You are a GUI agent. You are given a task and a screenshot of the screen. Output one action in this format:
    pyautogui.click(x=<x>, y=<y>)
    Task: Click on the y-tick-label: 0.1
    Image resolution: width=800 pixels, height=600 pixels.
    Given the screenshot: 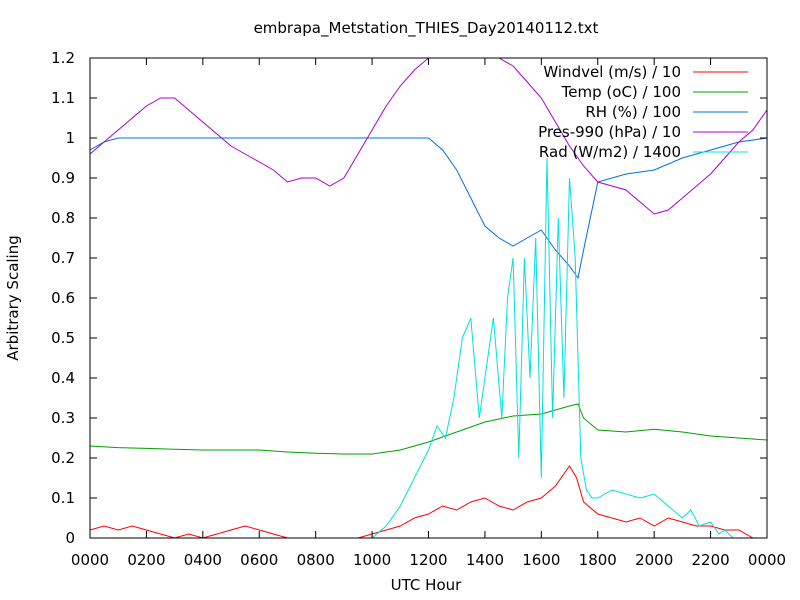 What is the action you would take?
    pyautogui.click(x=63, y=498)
    